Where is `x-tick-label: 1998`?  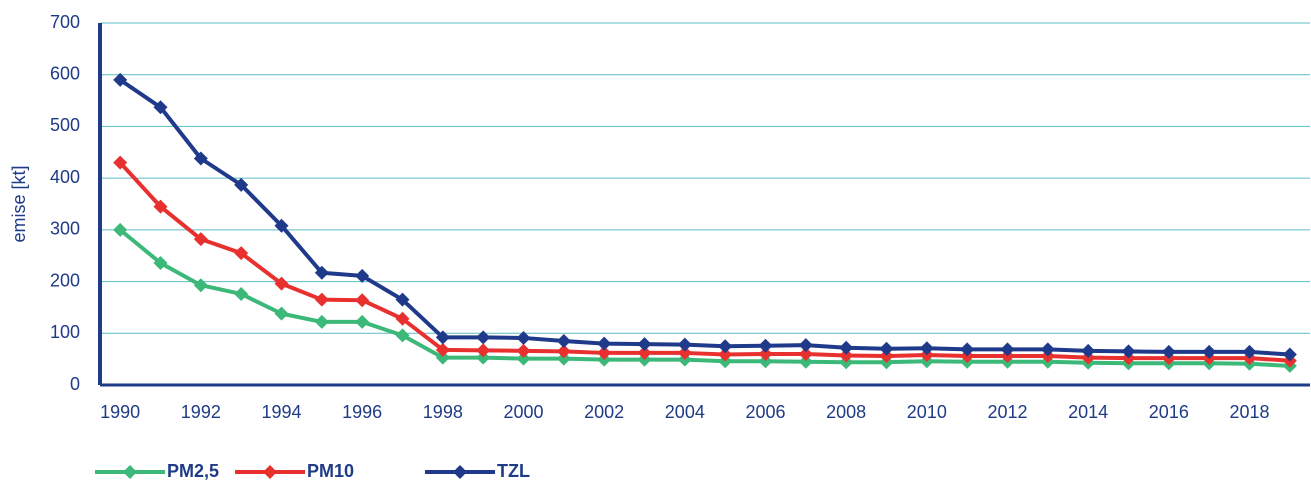
x-tick-label: 1998 is located at coordinates (443, 412).